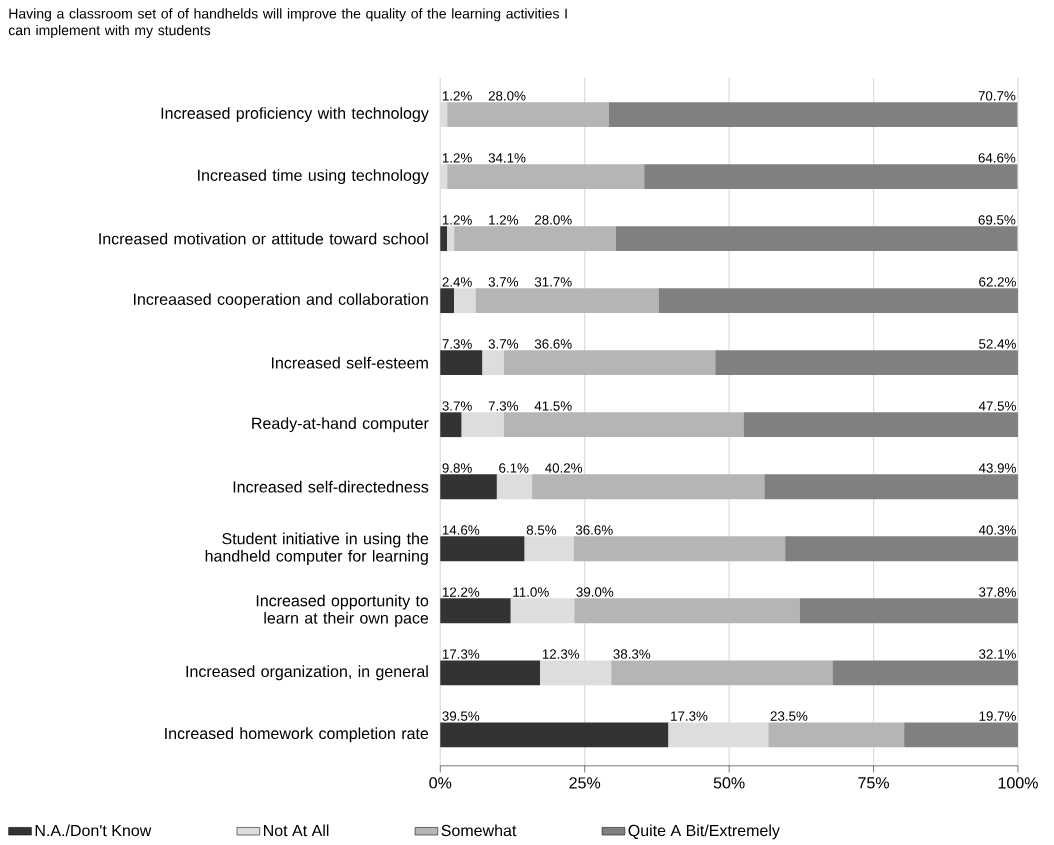  Describe the element at coordinates (585, 783) in the screenshot. I see `x-tick-label: 25%` at that location.